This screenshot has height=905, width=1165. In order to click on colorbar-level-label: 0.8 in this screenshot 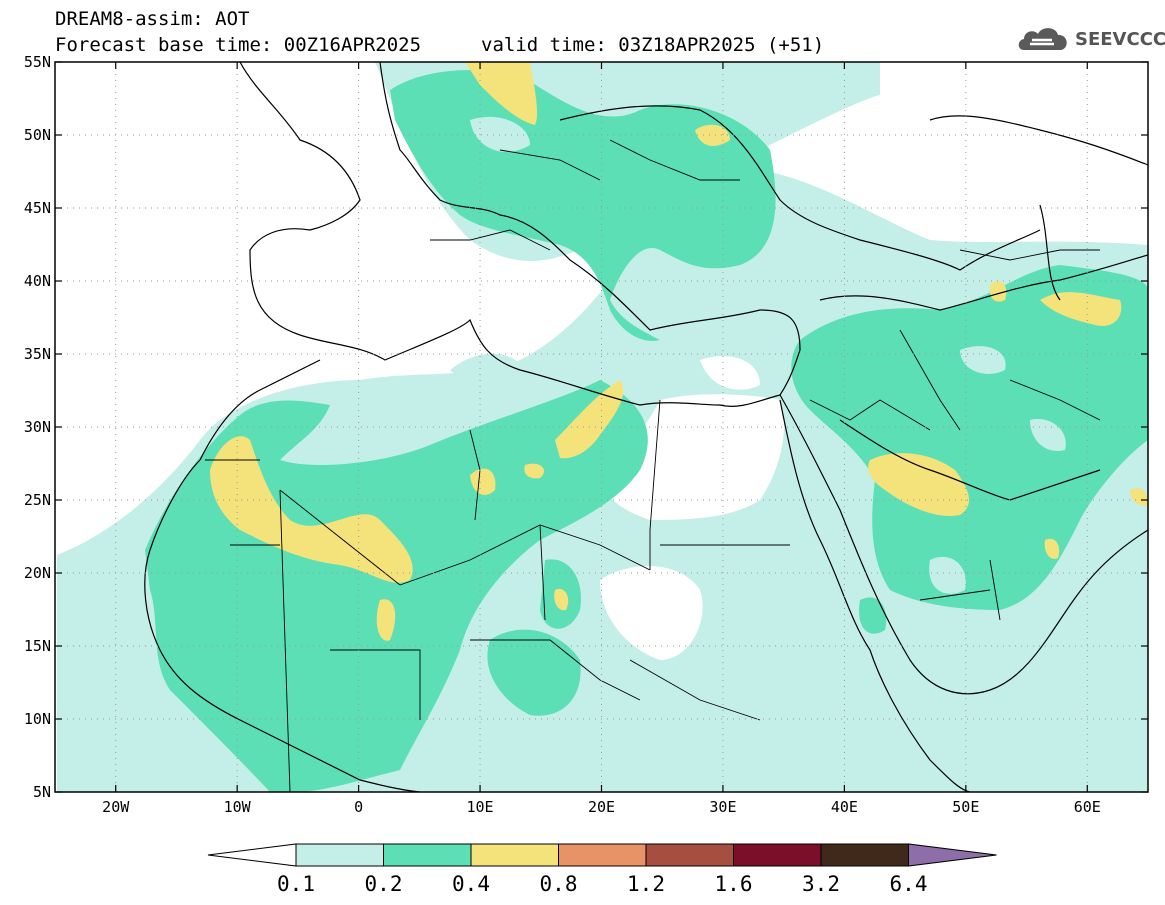, I will do `click(559, 884)`.